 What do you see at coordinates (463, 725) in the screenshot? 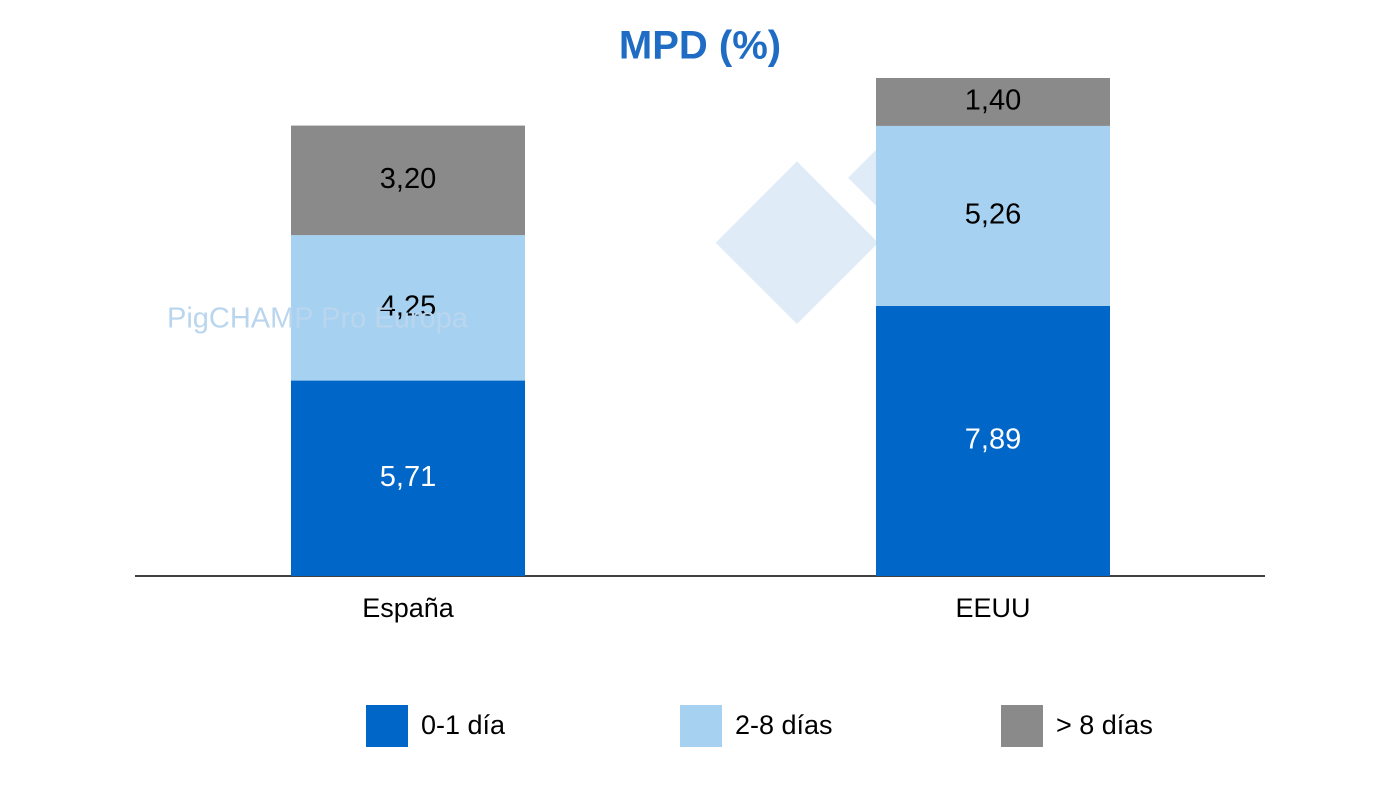
I see `legend-label: 0-1 día` at bounding box center [463, 725].